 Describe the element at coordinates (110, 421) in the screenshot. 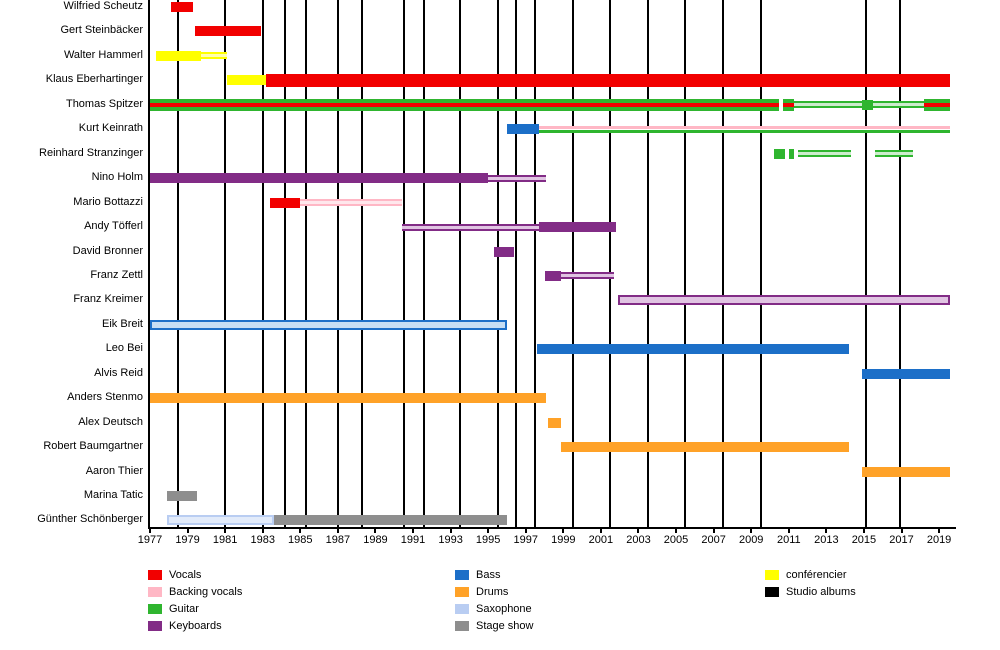

I see `member-label: Alex Deutsch` at that location.